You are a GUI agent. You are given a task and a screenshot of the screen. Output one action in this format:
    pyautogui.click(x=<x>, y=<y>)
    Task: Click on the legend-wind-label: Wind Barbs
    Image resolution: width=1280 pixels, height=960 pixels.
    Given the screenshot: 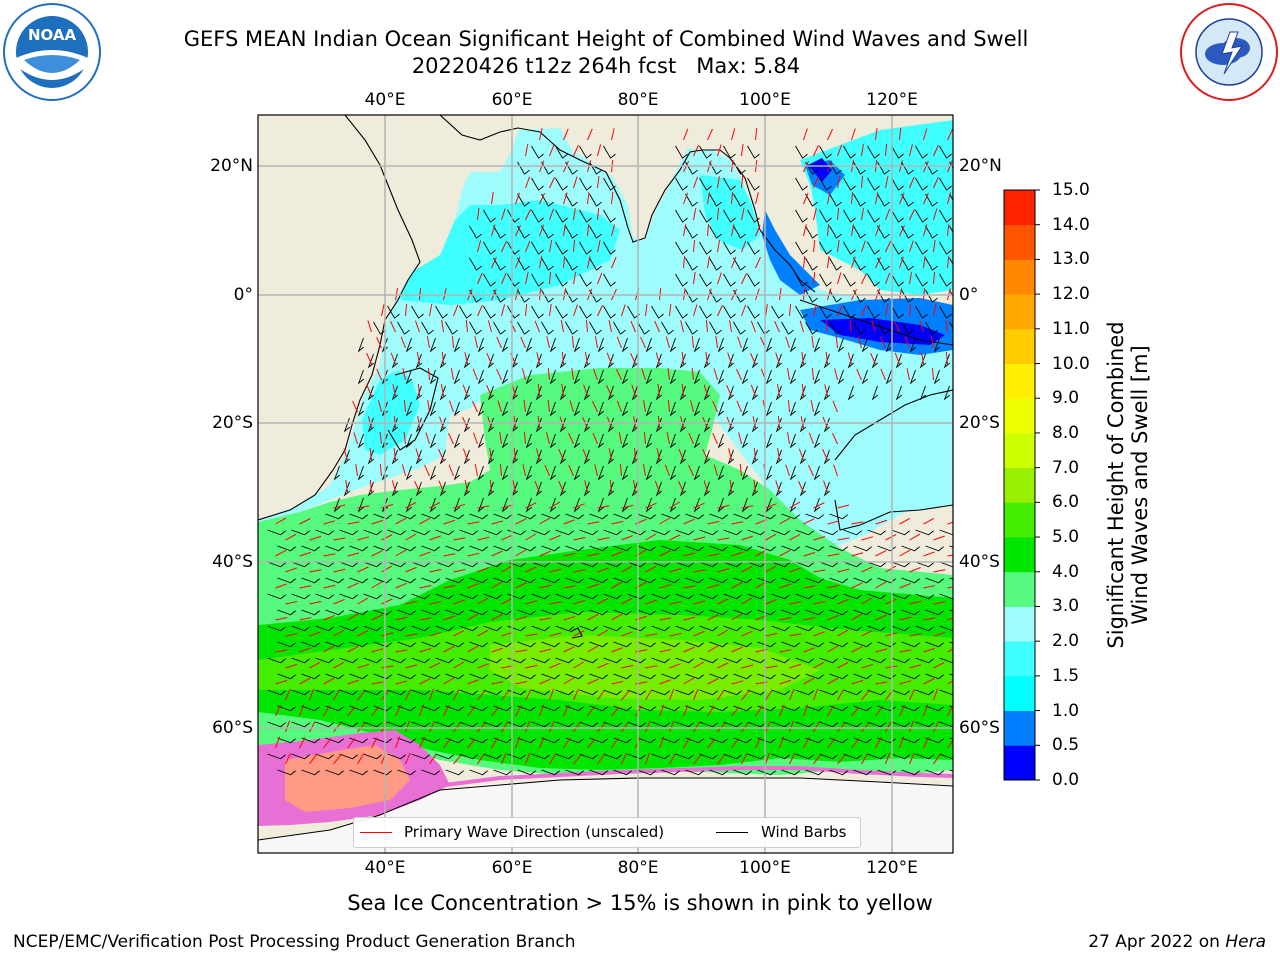 What is the action you would take?
    pyautogui.click(x=804, y=832)
    